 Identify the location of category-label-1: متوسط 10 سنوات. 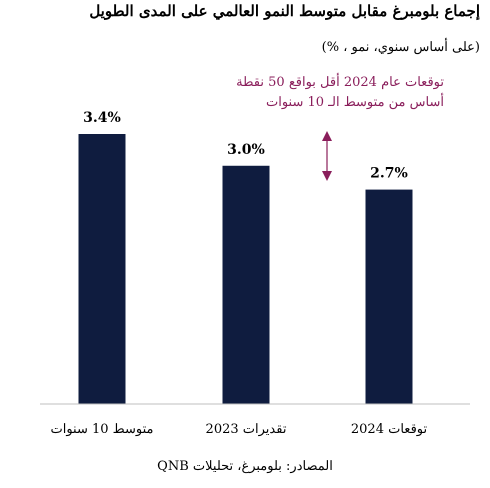
(101, 429).